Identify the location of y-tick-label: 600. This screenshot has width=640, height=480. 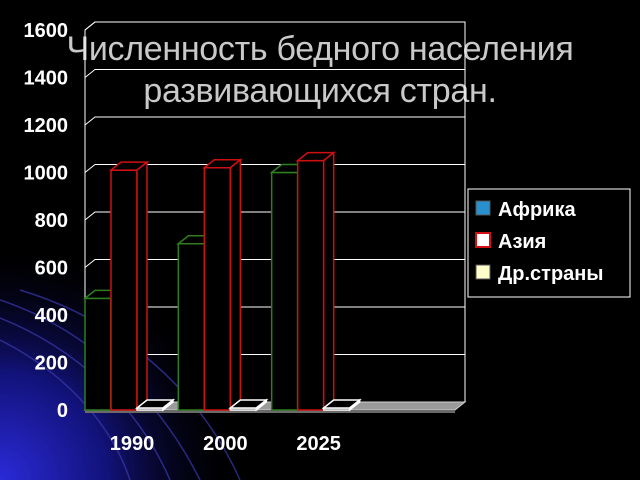
(51, 269).